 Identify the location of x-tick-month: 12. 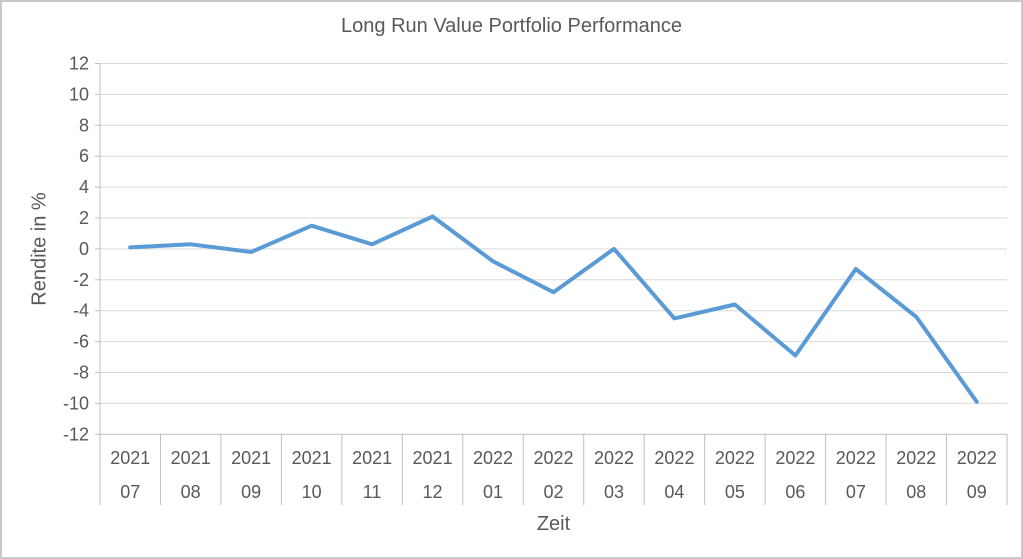
(433, 492).